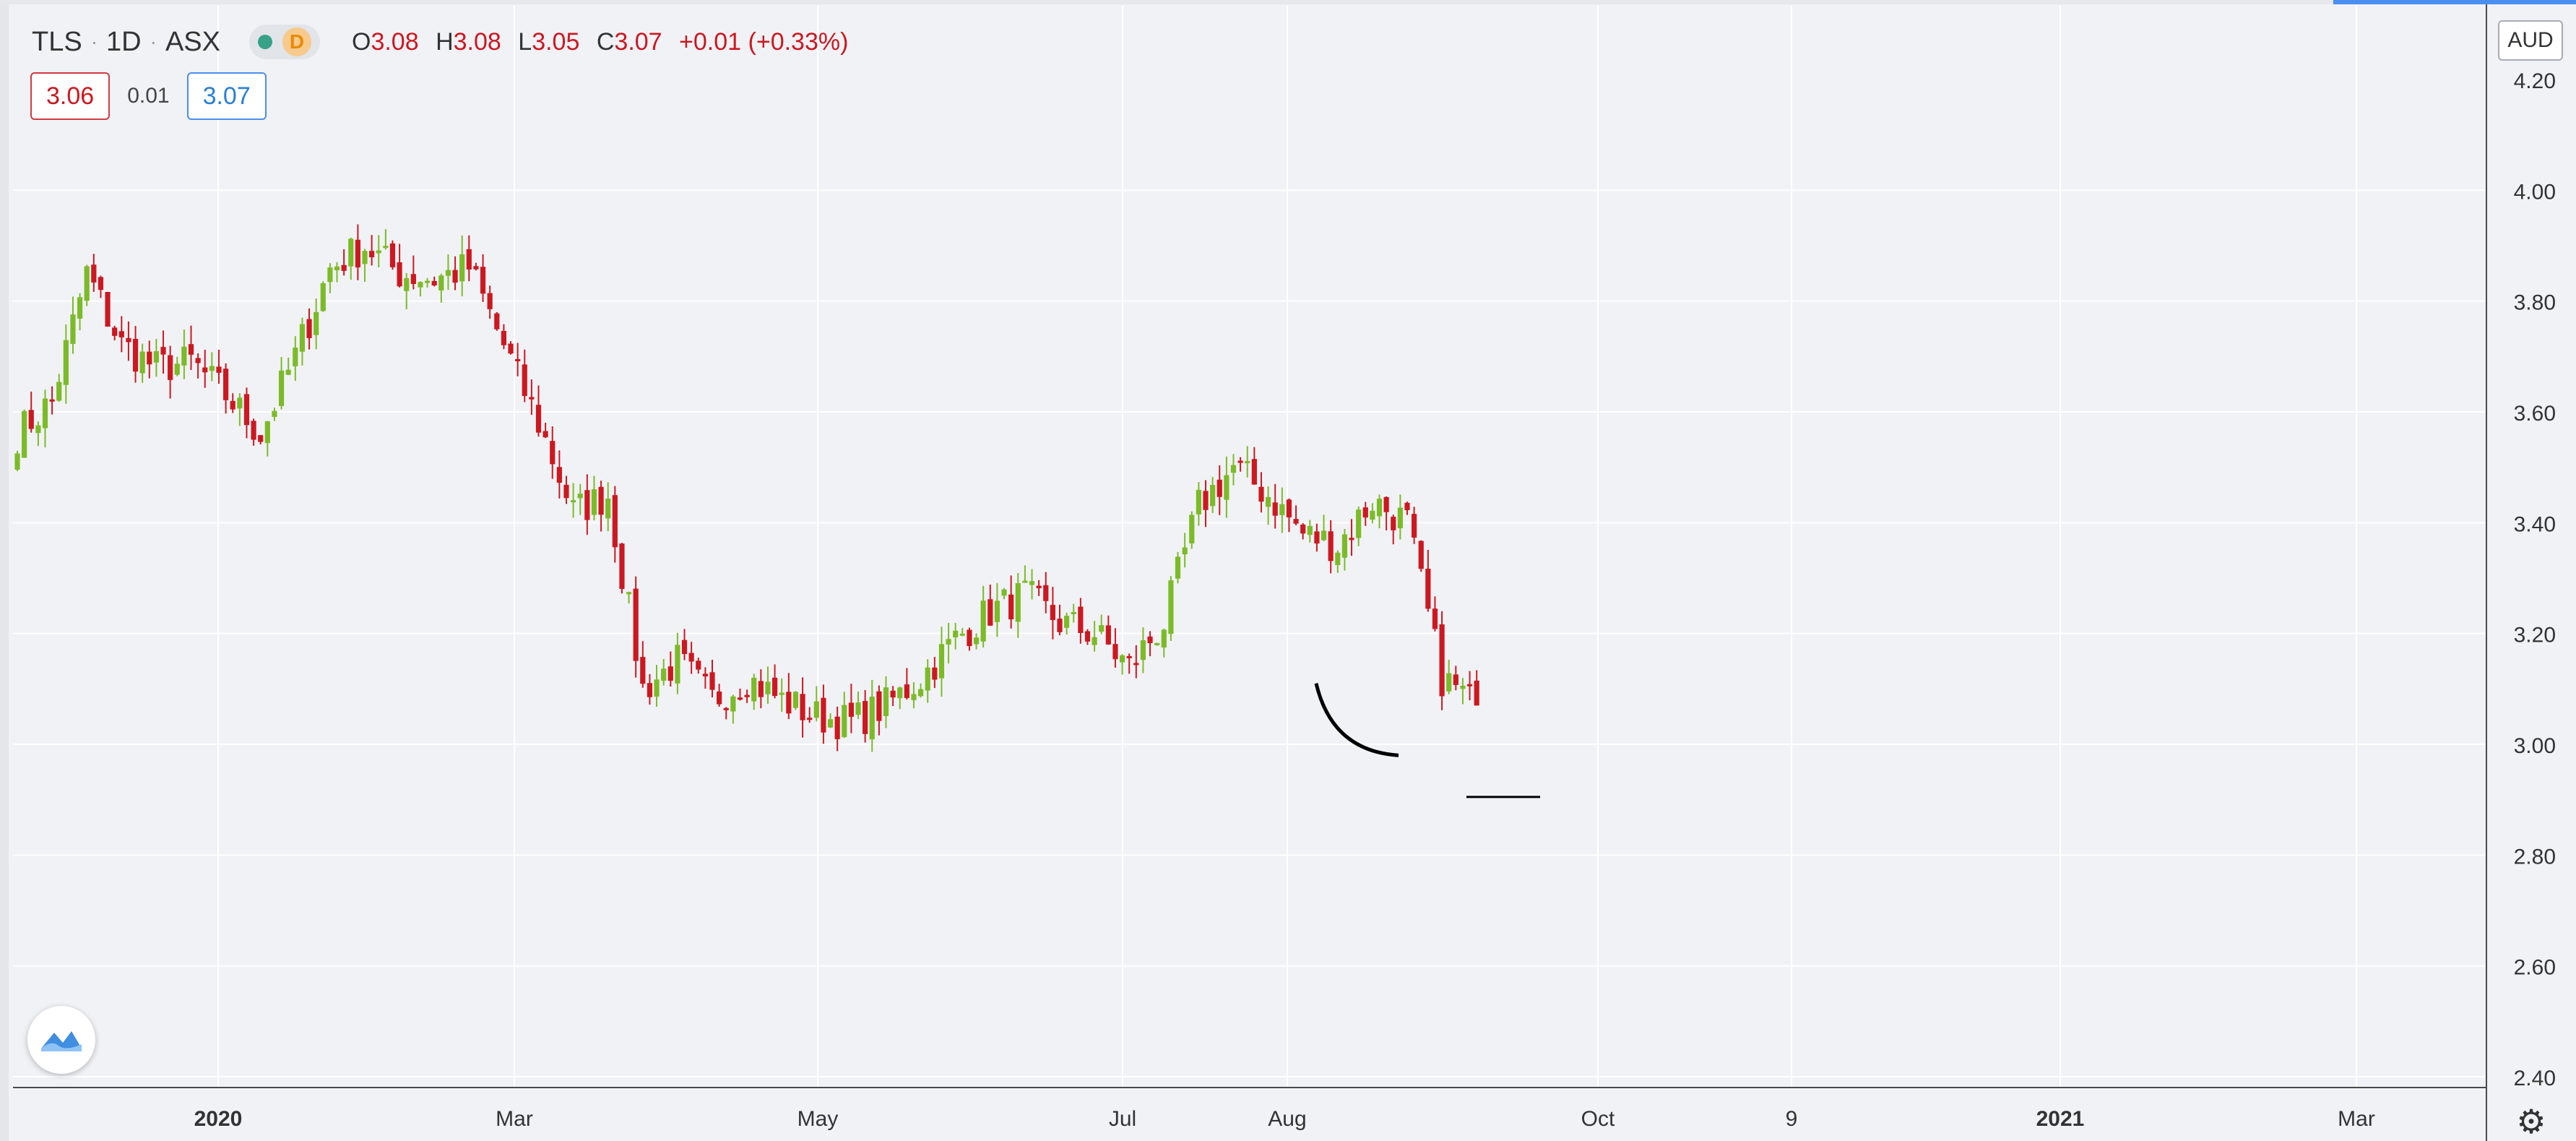  Describe the element at coordinates (2455, 2) in the screenshot. I see `top-accent-bar` at that location.